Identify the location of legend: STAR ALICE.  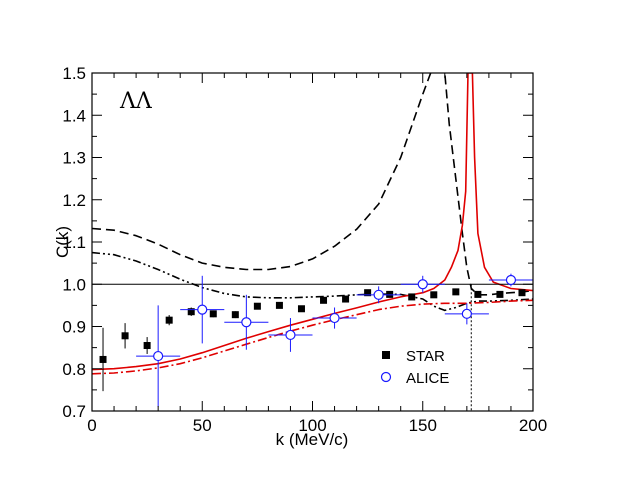
(414, 367).